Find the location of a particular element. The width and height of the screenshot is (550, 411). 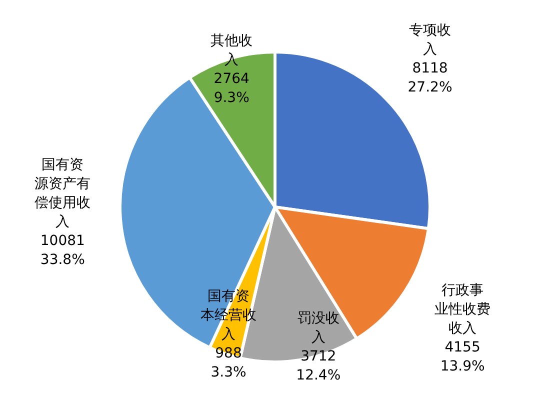

data-label: 3712 12.4% is located at coordinates (318, 366).